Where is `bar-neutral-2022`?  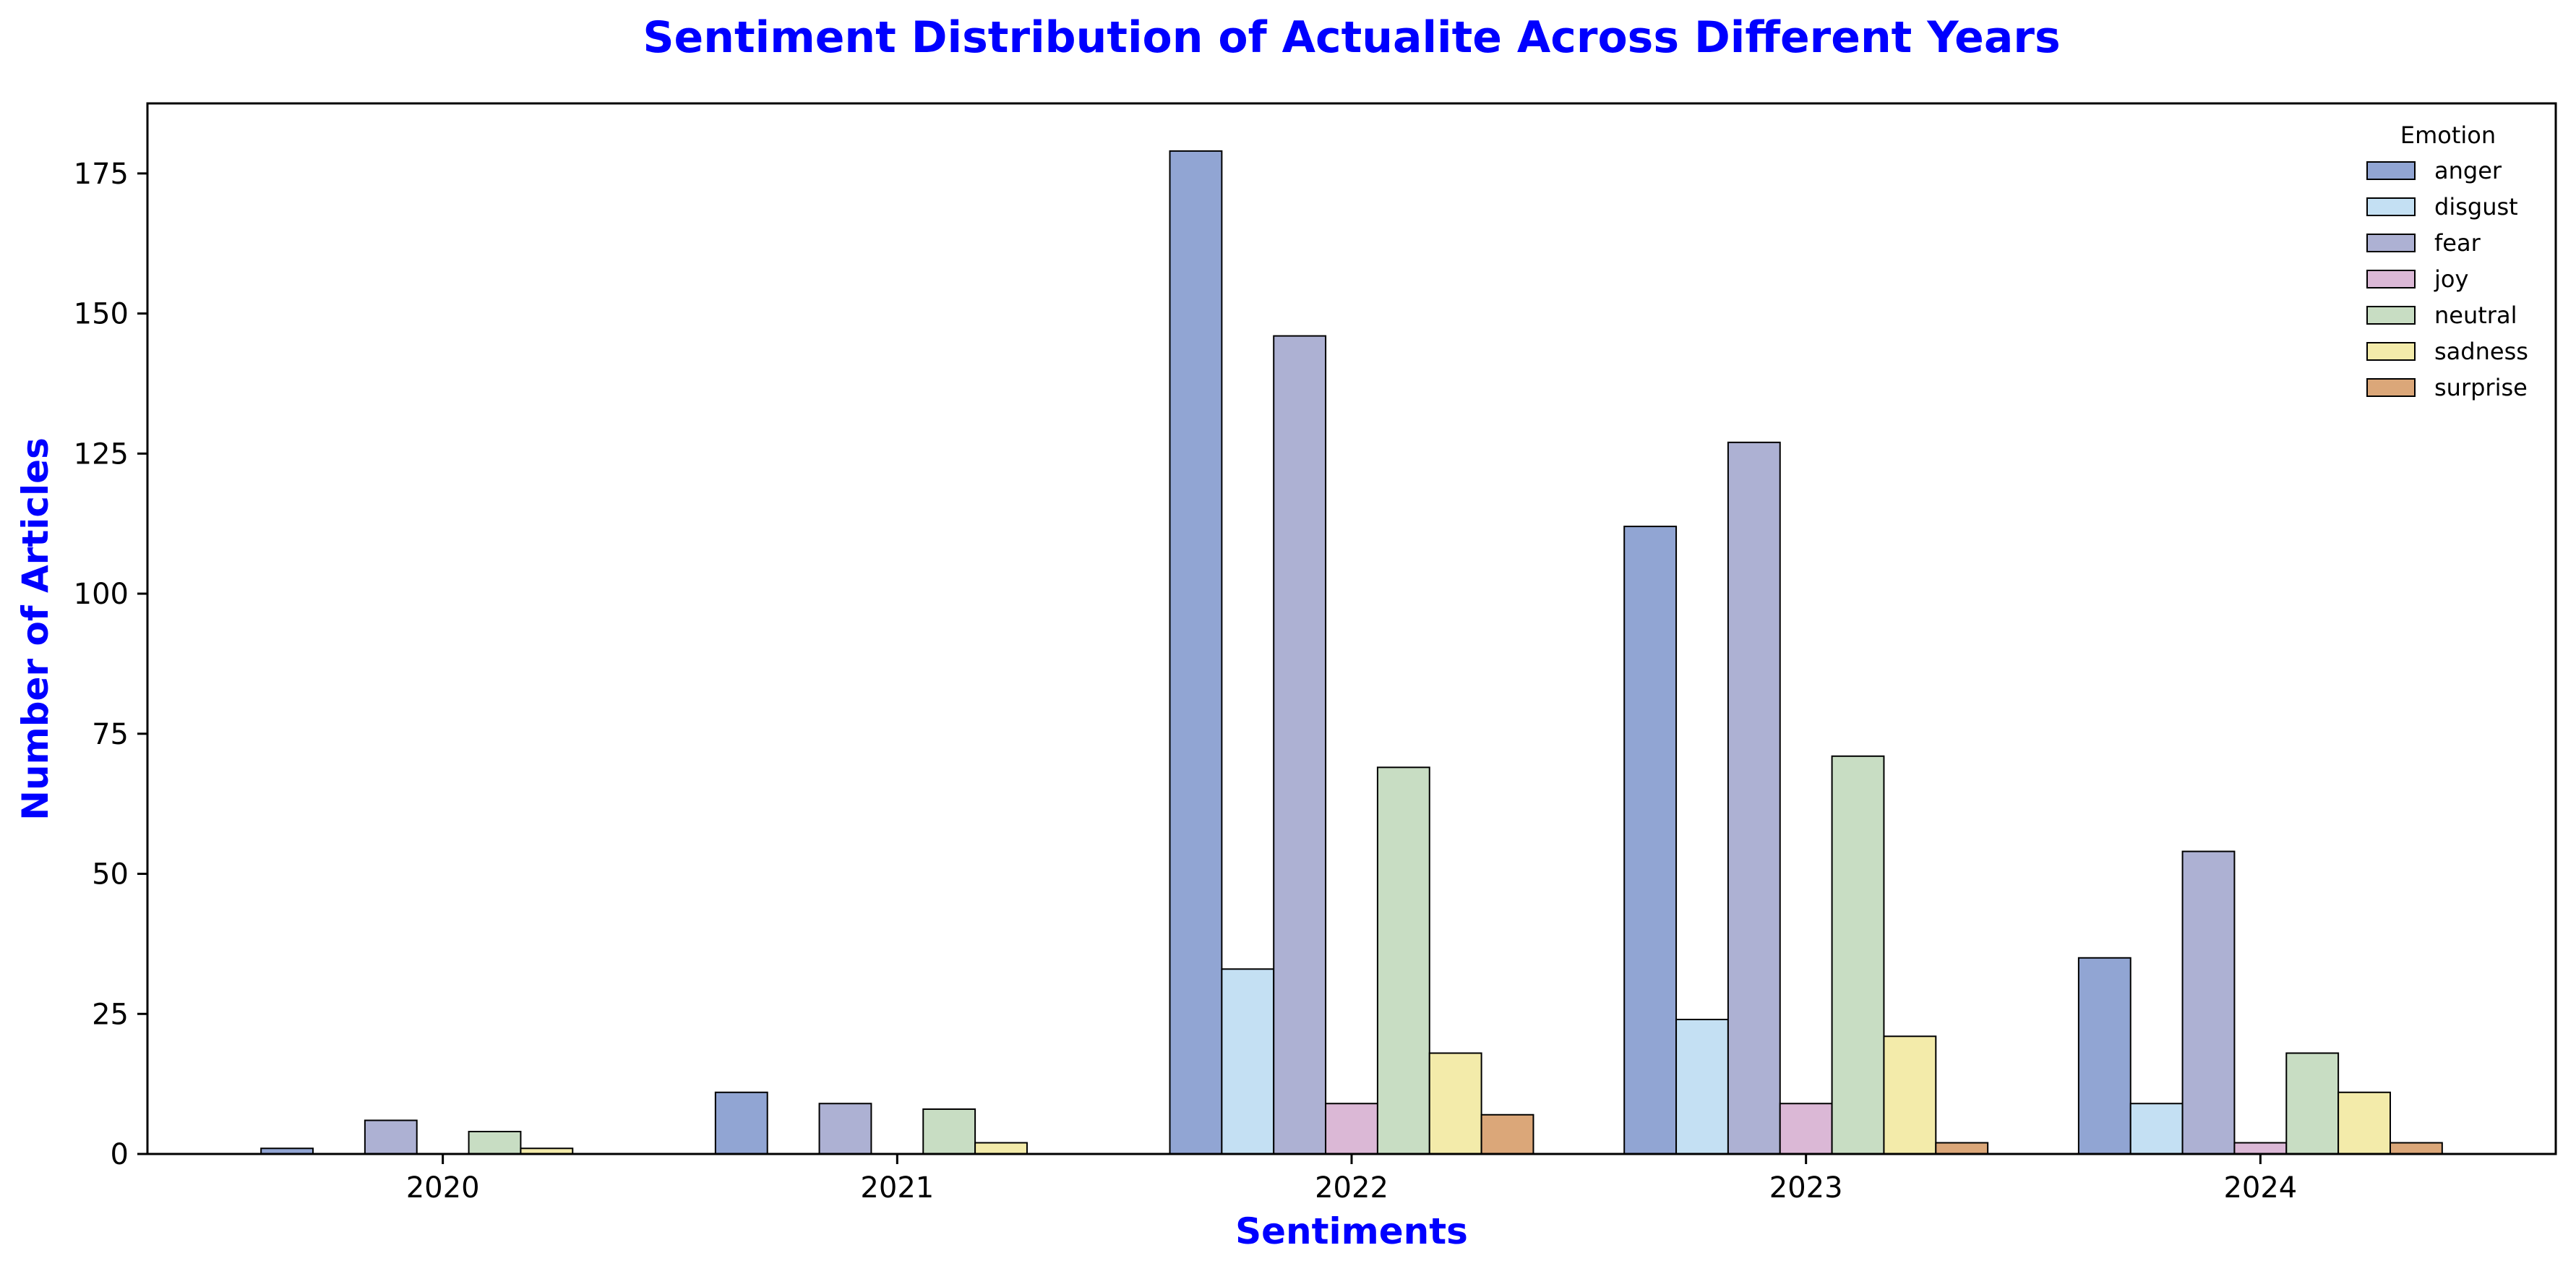 bar-neutral-2022 is located at coordinates (1403, 960).